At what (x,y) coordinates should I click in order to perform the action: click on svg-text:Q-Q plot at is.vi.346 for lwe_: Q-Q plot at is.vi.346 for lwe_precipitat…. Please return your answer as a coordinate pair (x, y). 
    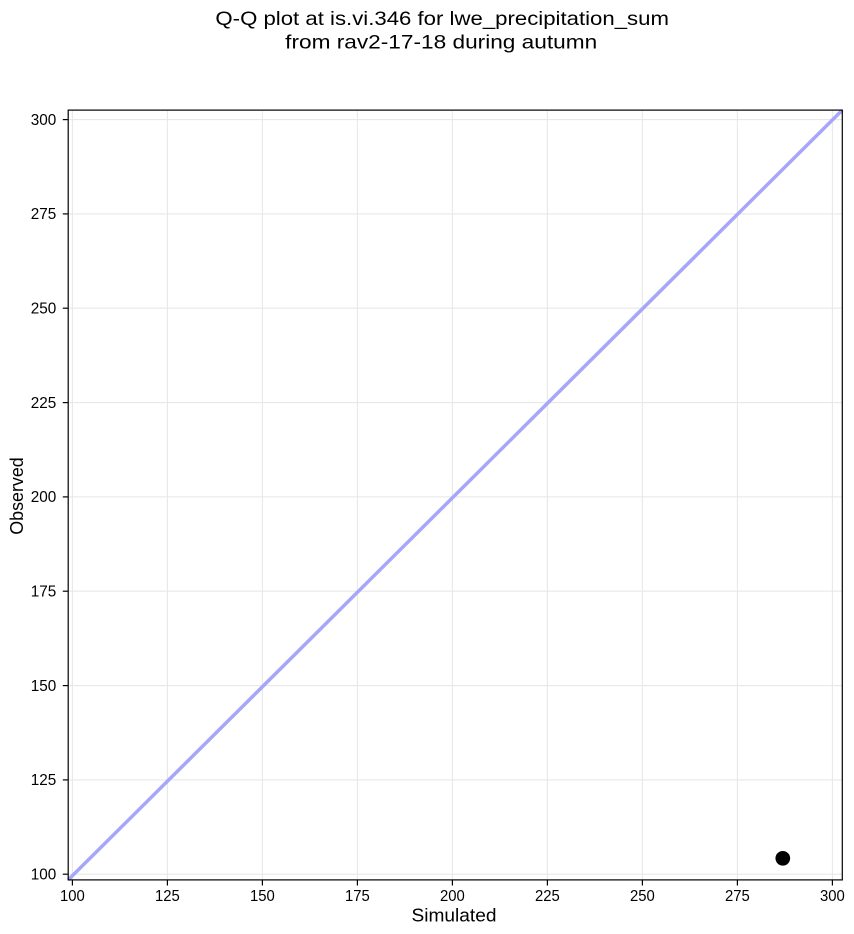
    Looking at the image, I should click on (442, 19).